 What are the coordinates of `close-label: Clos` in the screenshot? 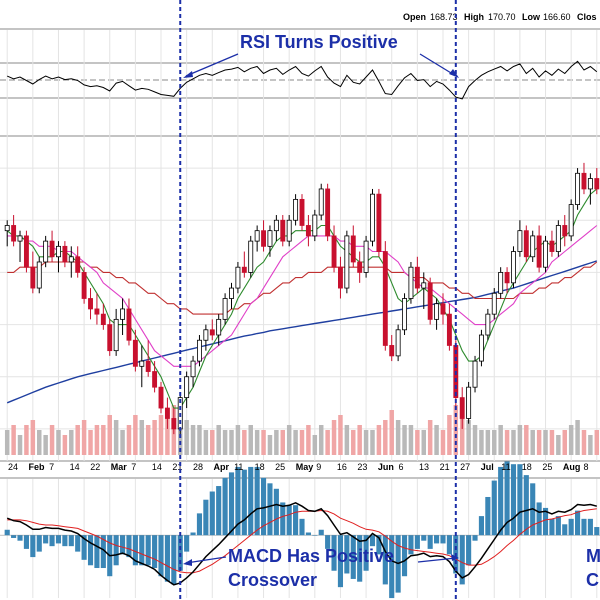 It's located at (587, 17).